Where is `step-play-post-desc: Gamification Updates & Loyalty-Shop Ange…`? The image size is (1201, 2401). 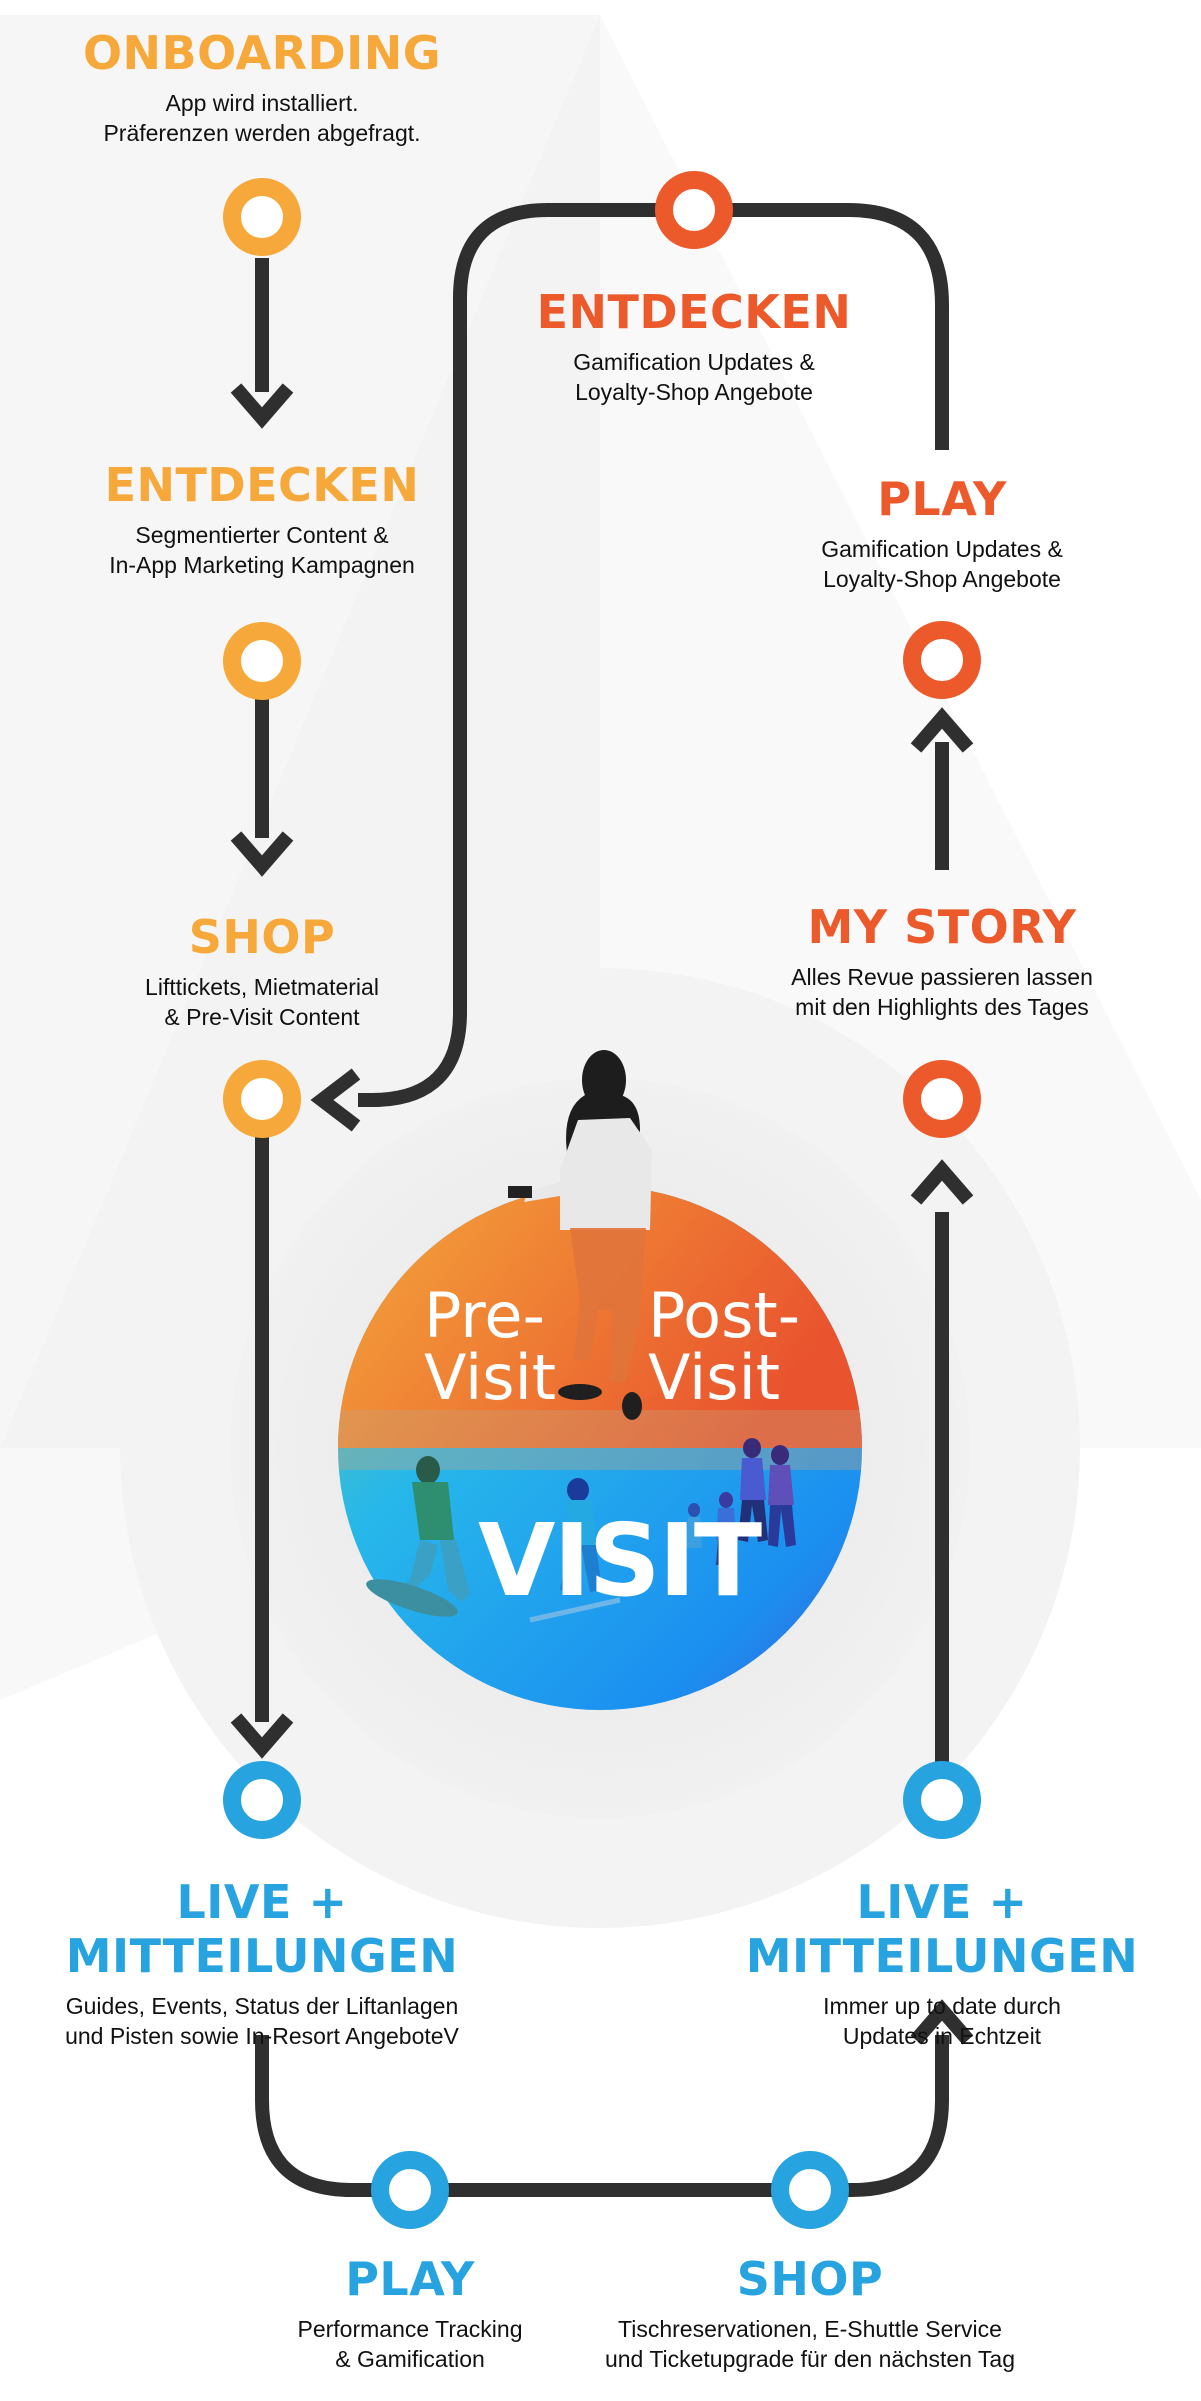
step-play-post-desc: Gamification Updates & Loyalty-Shop Ange… is located at coordinates (942, 564).